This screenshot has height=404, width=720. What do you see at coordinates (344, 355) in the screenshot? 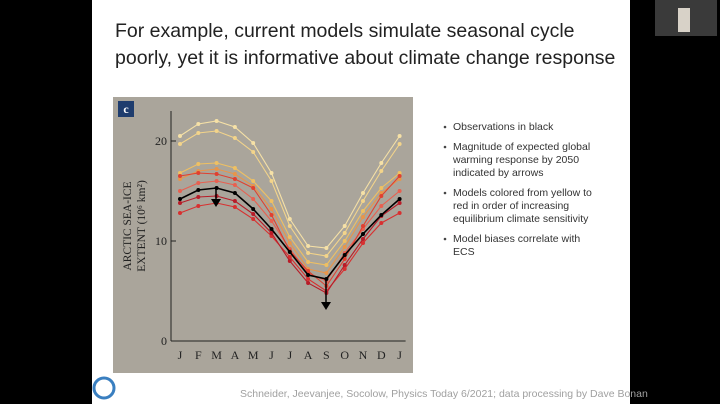
I see `x-tick-label: O` at bounding box center [344, 355].